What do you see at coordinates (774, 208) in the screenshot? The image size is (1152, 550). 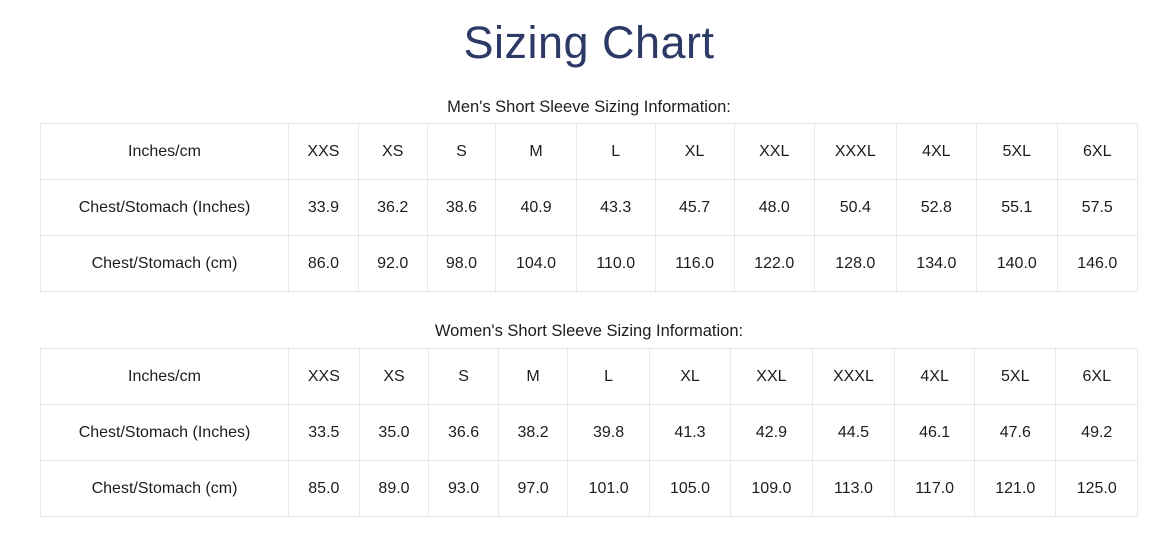 I see `measurement-value-cell: 48.0` at bounding box center [774, 208].